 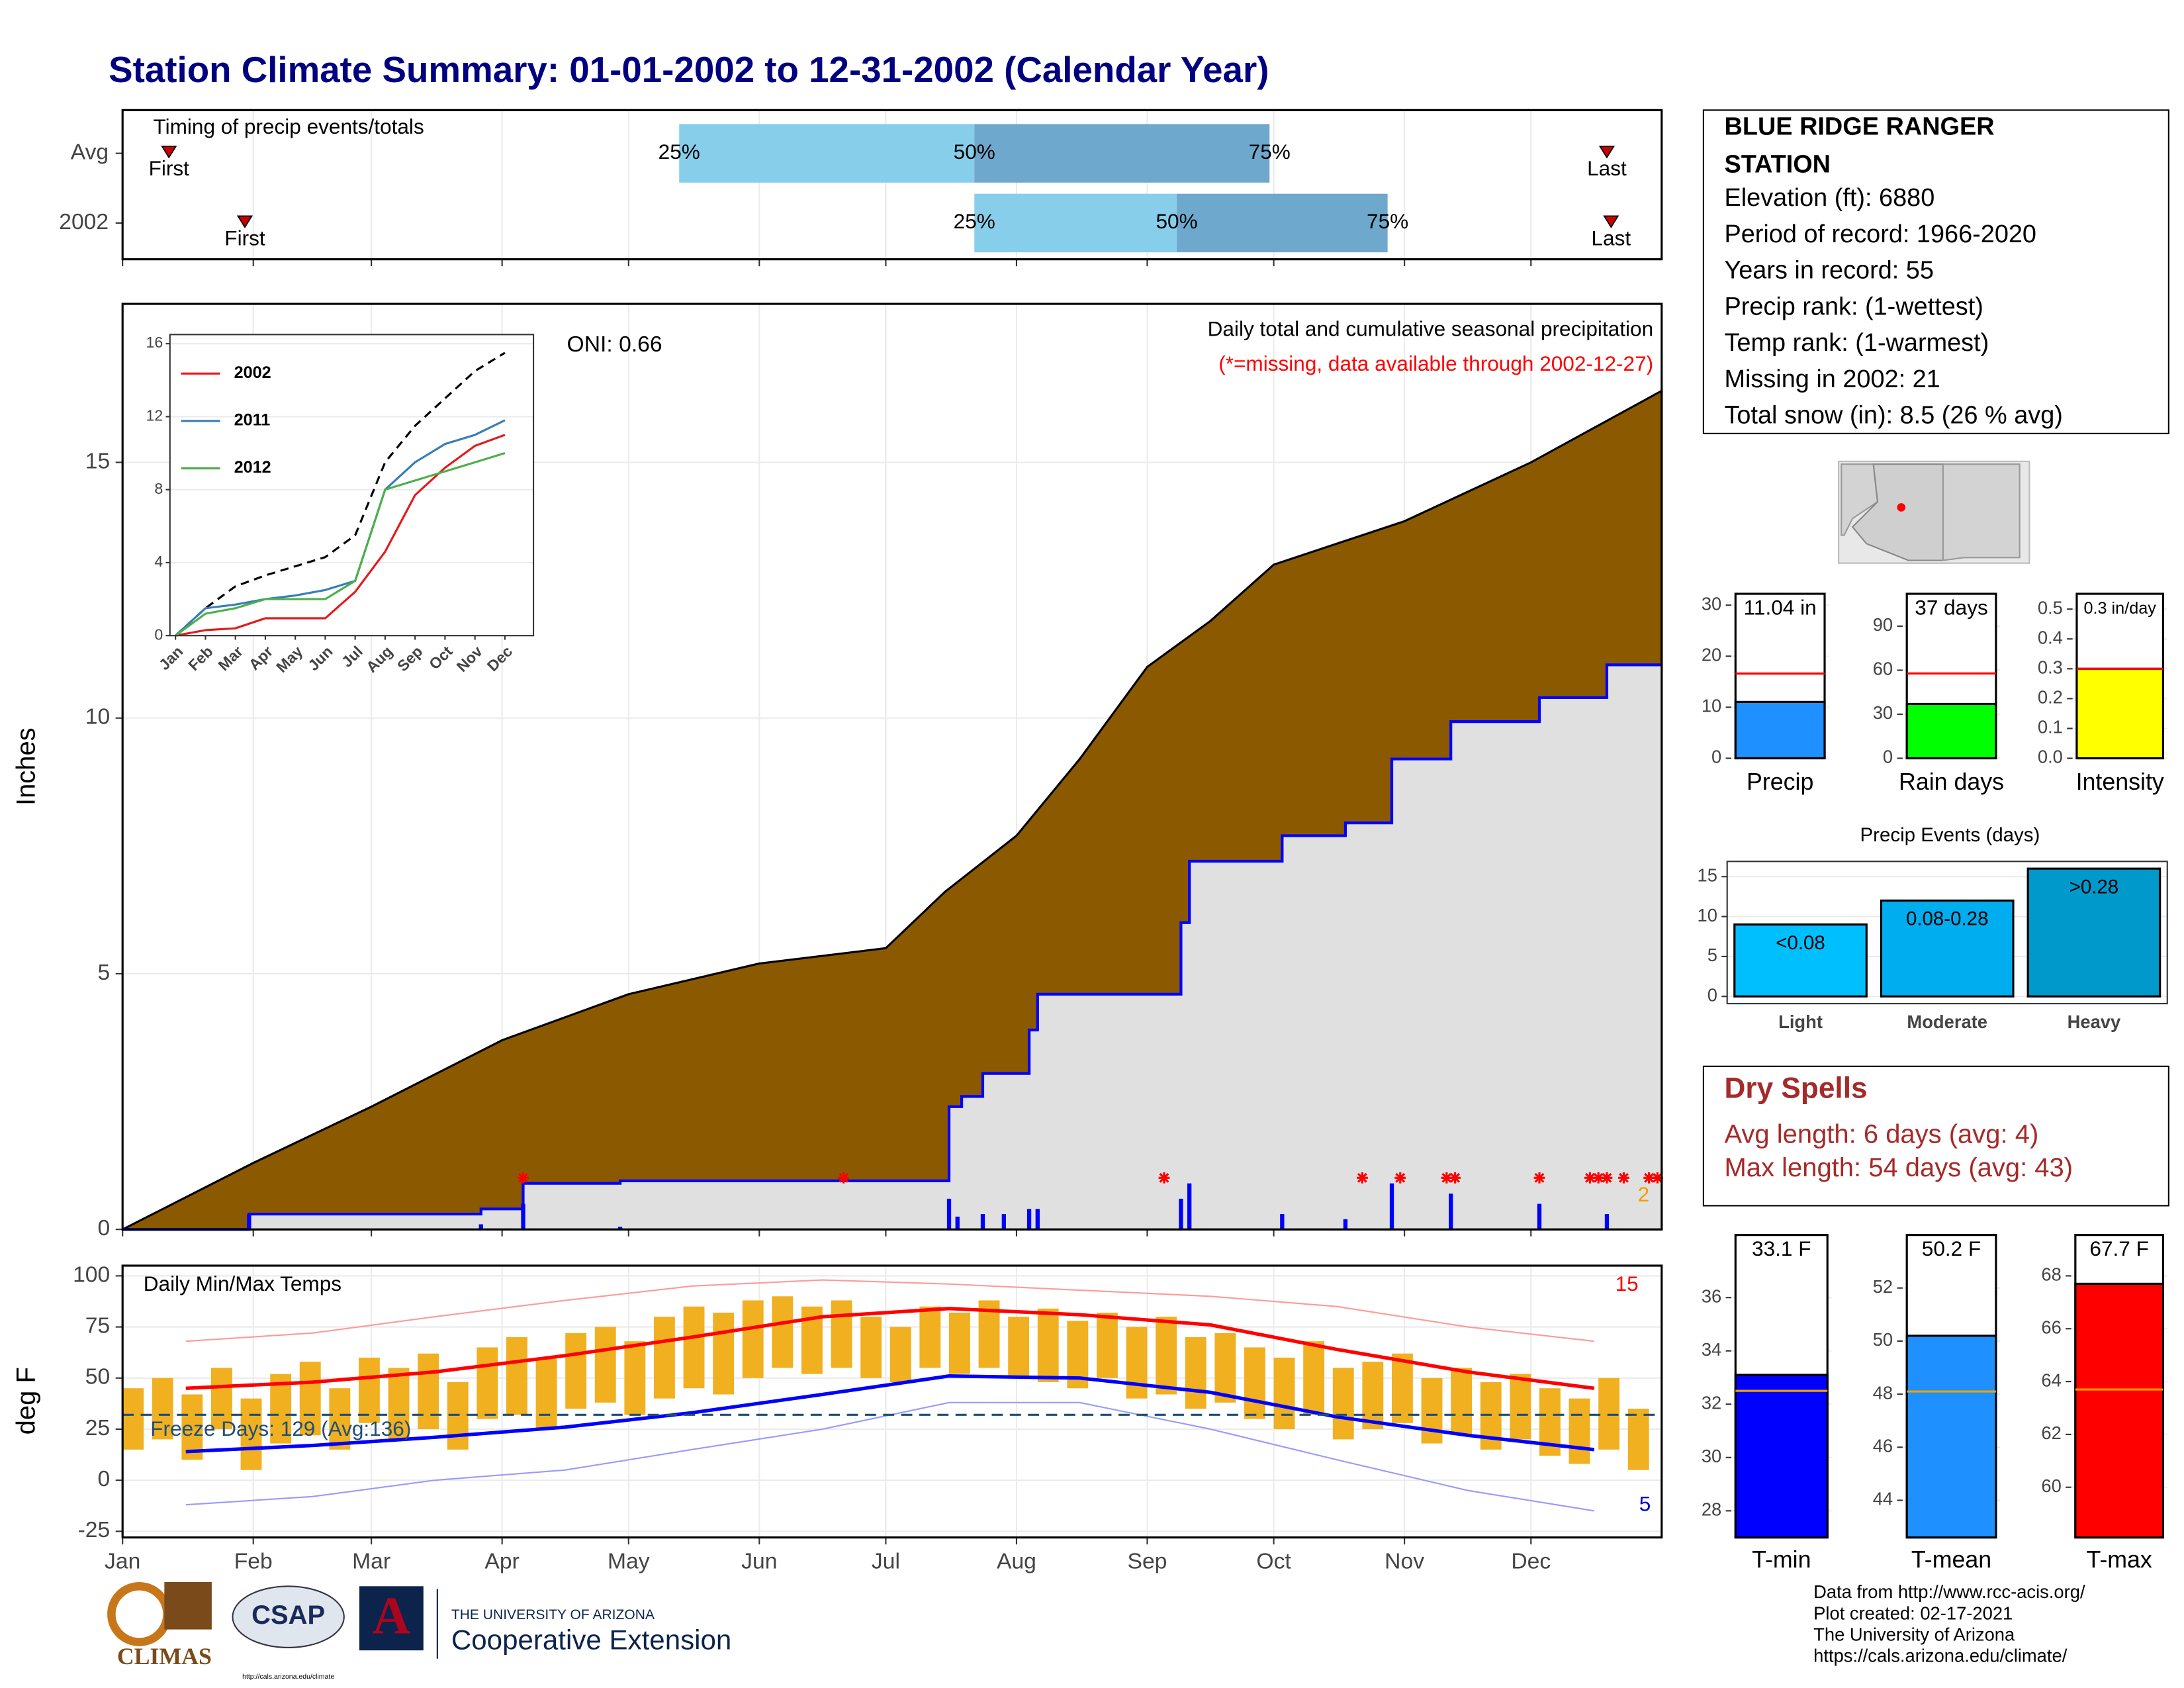 What do you see at coordinates (1914, 1634) in the screenshot?
I see `footer-line: The University of Arizona` at bounding box center [1914, 1634].